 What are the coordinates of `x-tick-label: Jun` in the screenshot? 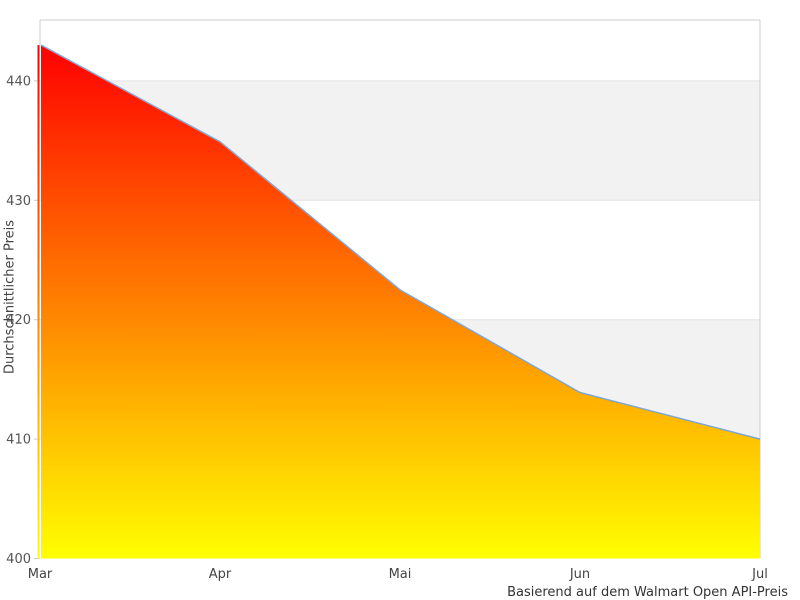 It's located at (579, 574).